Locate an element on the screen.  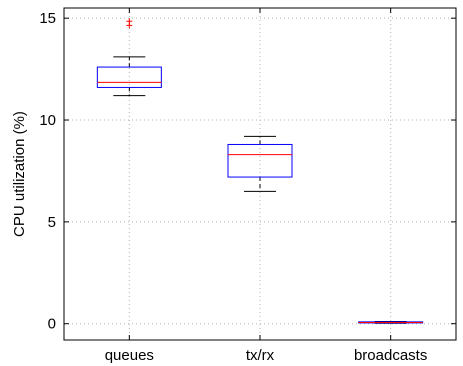
box-broadcasts is located at coordinates (391, 322).